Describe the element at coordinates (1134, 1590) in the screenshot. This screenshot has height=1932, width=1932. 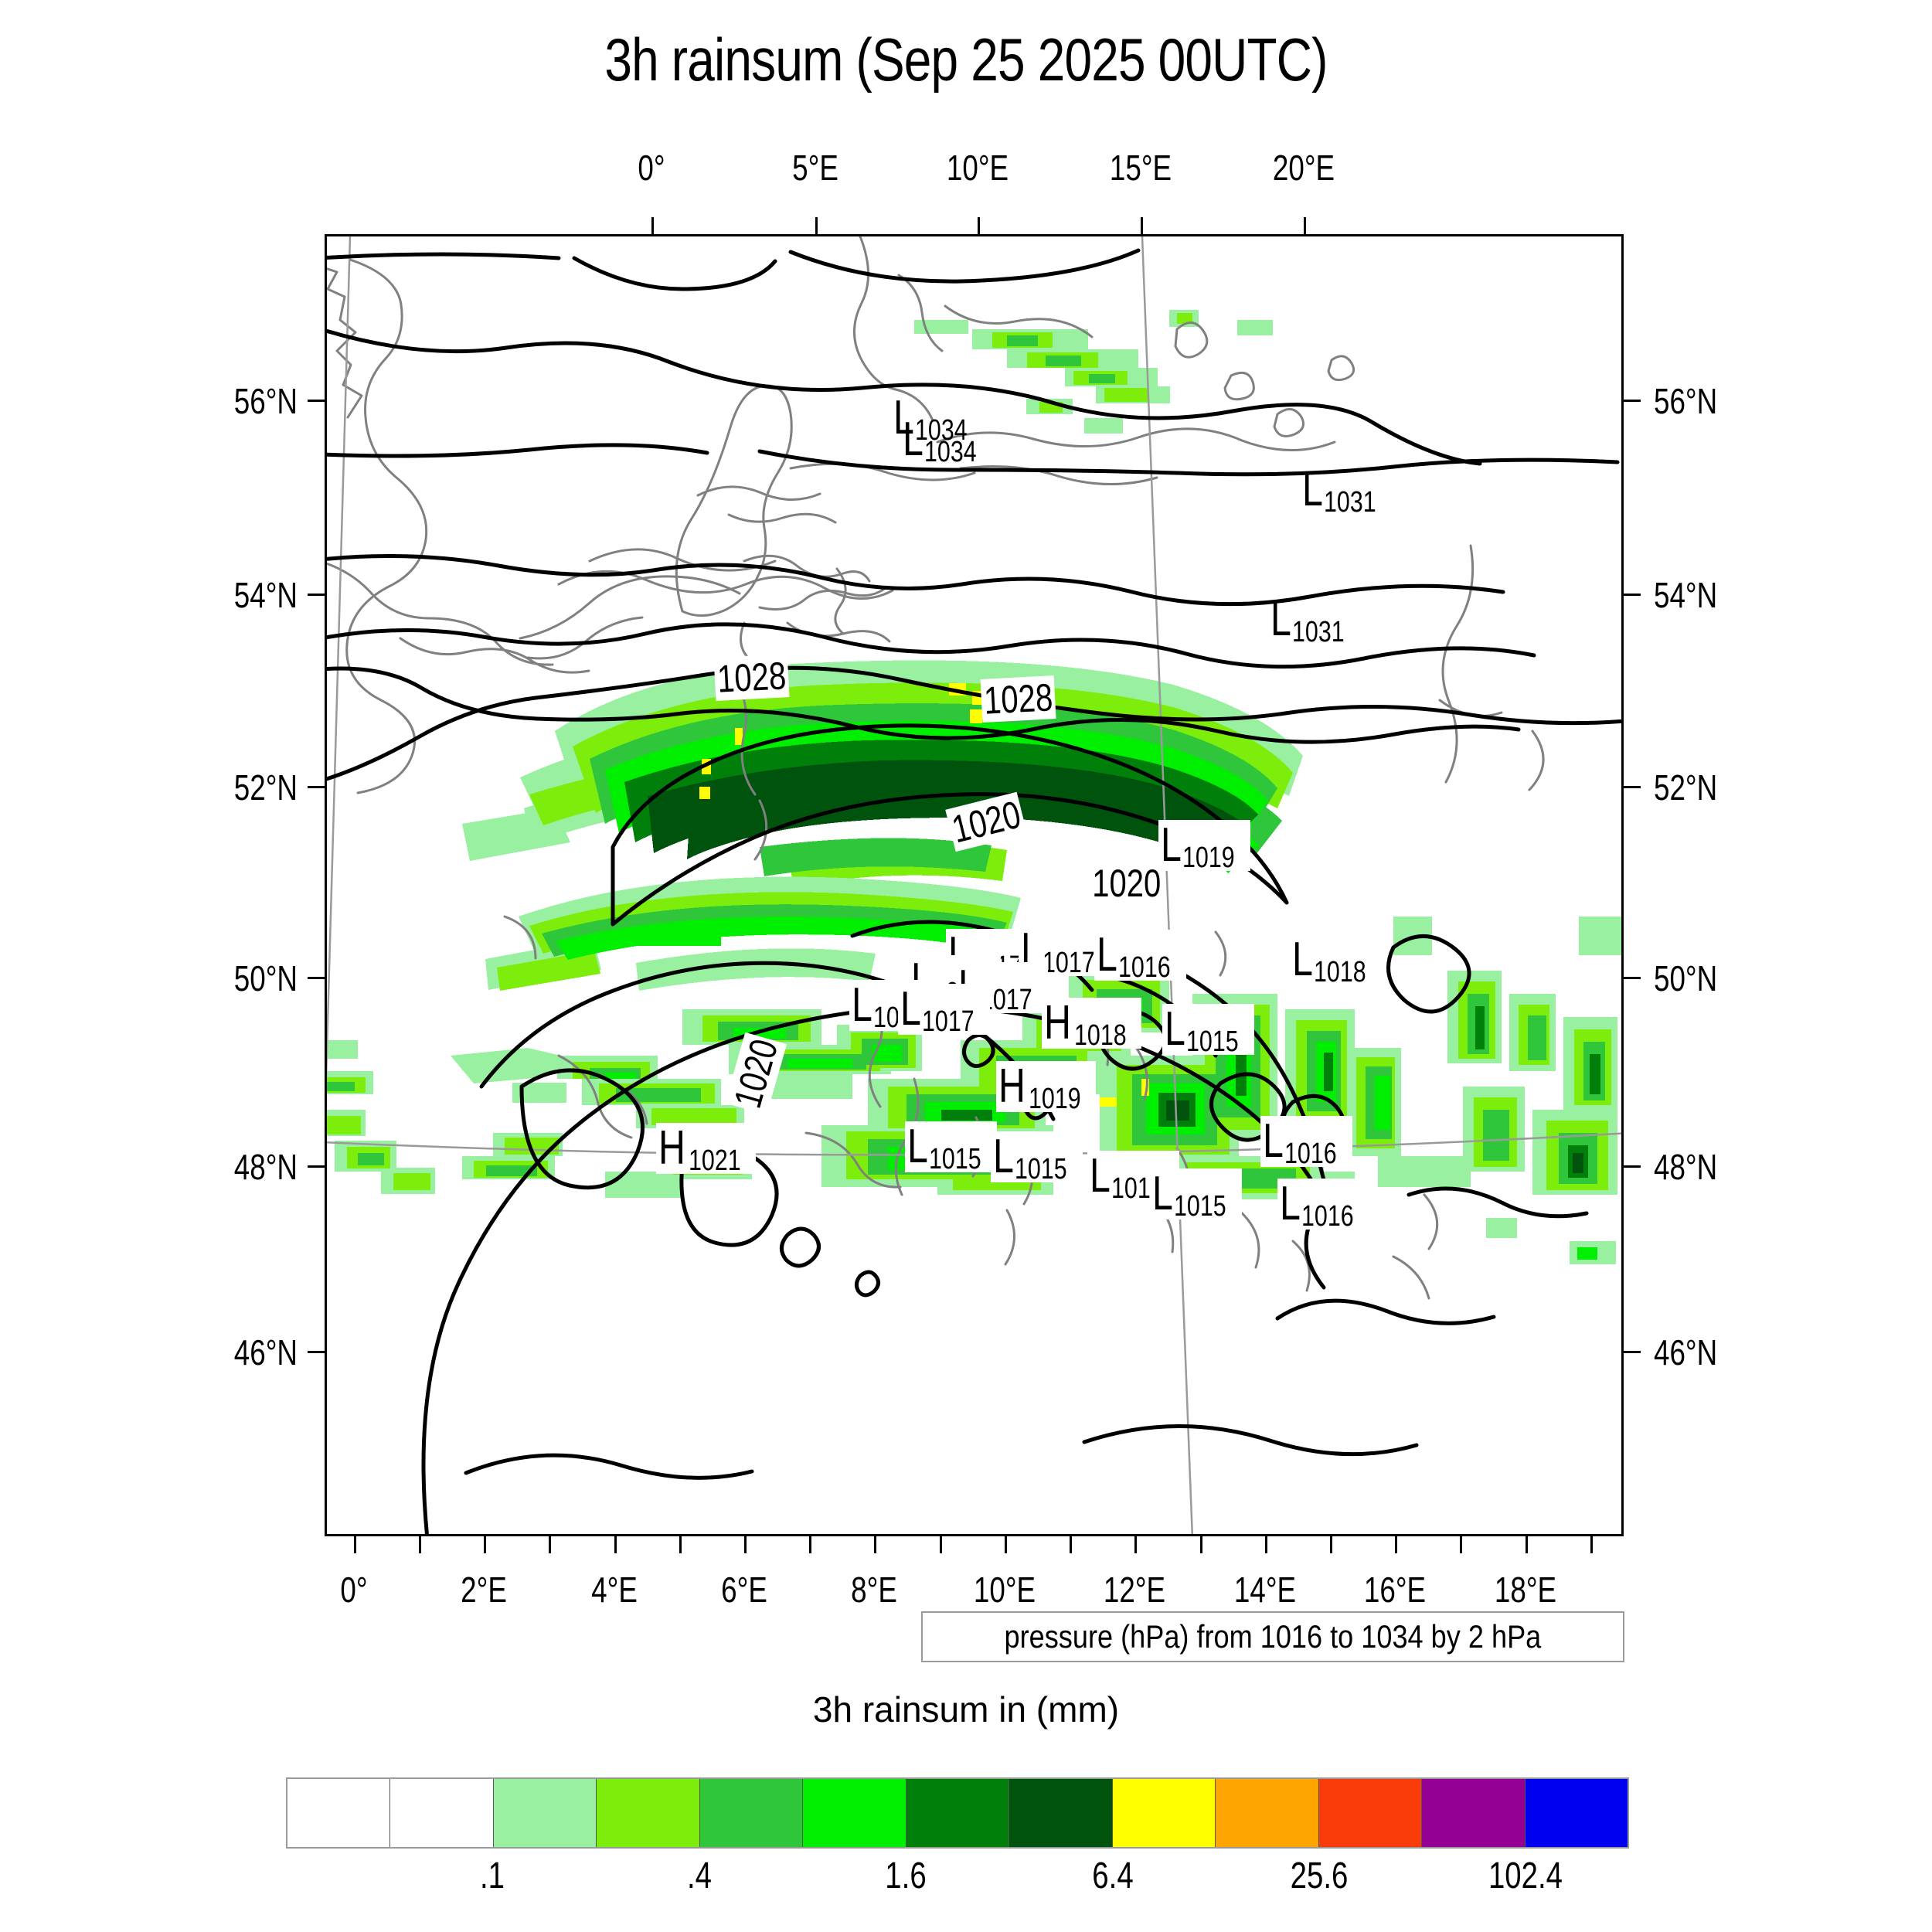
I see `bottom-tick-label: 12°E` at that location.